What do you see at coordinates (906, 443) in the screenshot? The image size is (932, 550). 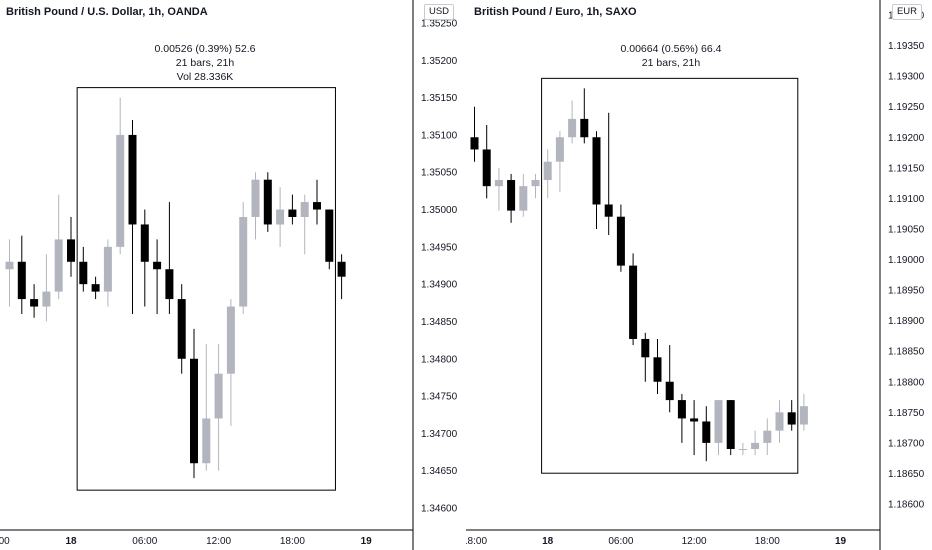 I see `price-tick-label: 1.18700` at bounding box center [906, 443].